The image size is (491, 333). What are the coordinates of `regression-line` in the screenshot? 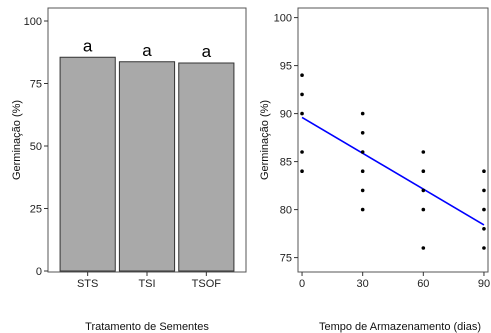 It's located at (393, 171).